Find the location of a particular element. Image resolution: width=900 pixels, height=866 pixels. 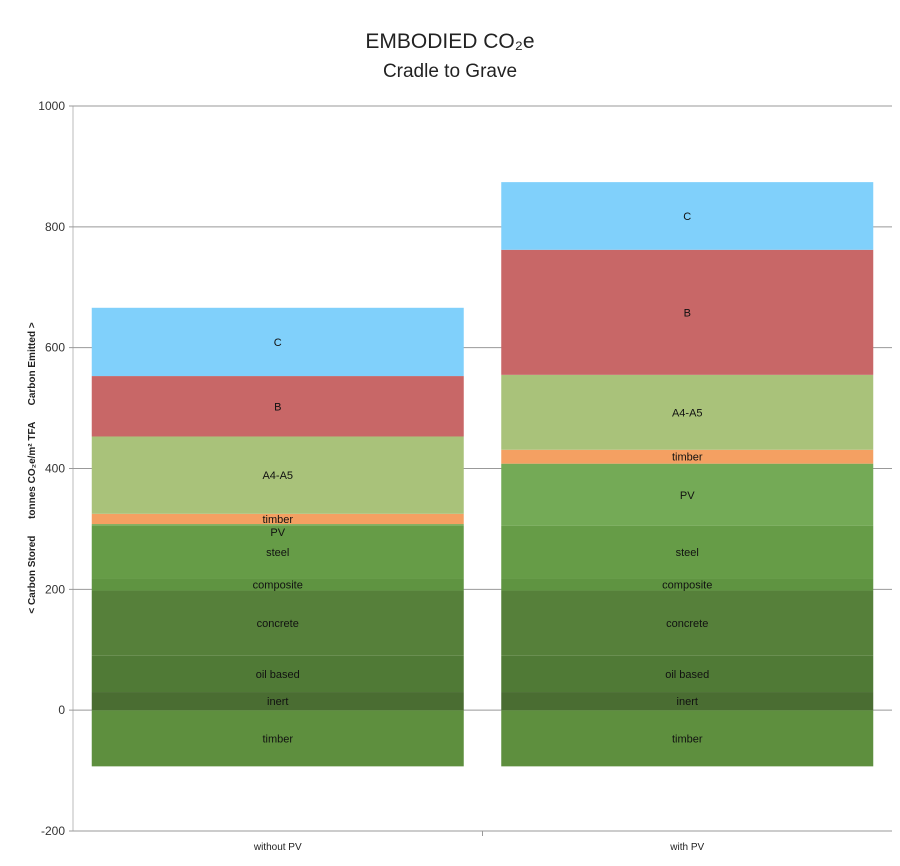

y-tick-label: -200 is located at coordinates (53, 831).